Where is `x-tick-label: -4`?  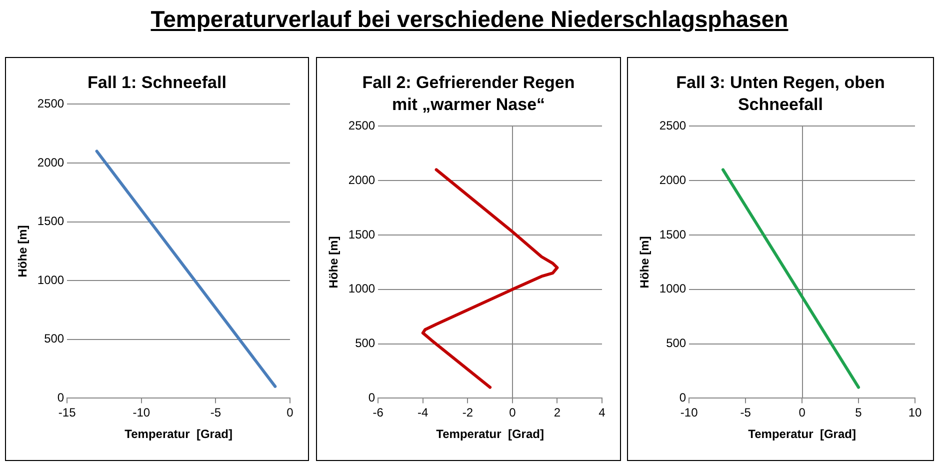 x-tick-label: -4 is located at coordinates (423, 413).